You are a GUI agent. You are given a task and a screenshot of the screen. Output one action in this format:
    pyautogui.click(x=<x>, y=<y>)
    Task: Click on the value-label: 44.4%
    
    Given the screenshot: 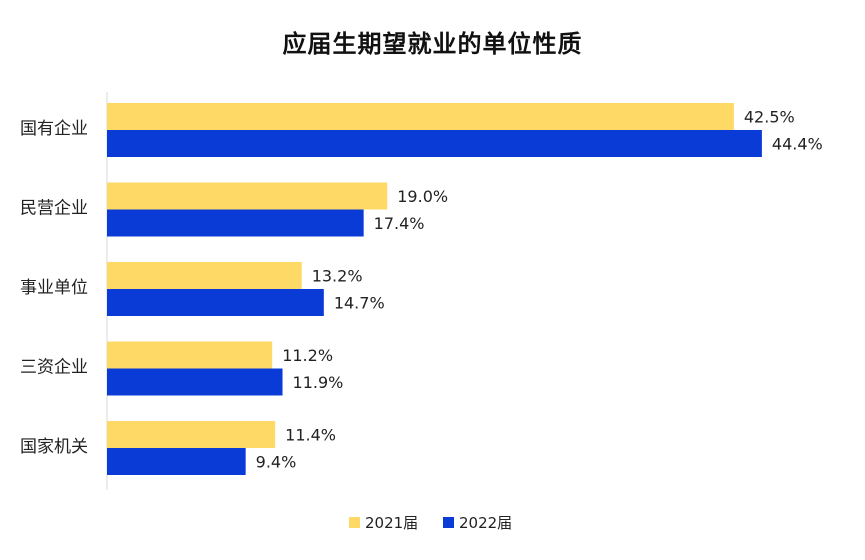 What is the action you would take?
    pyautogui.click(x=797, y=144)
    